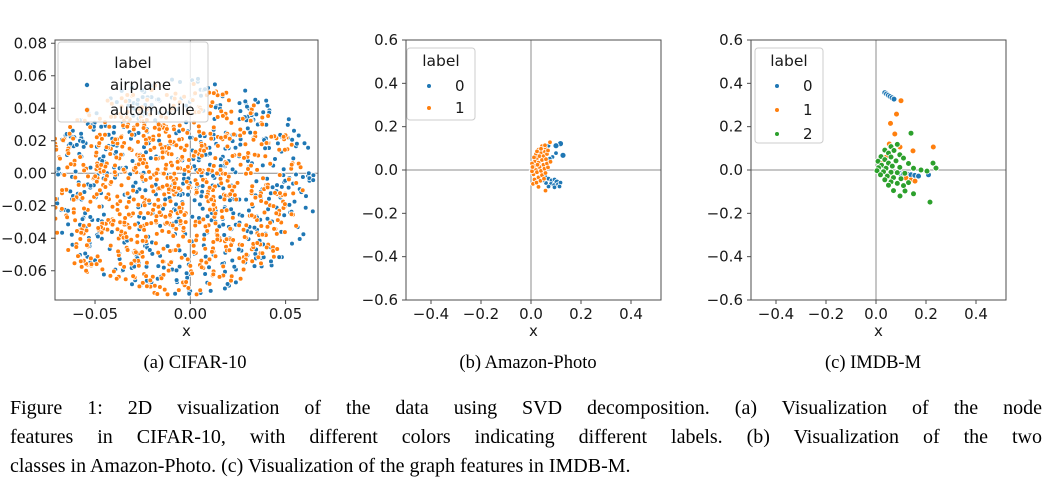  I want to click on subcaption-c: (c) IMDB-M, so click(873, 363).